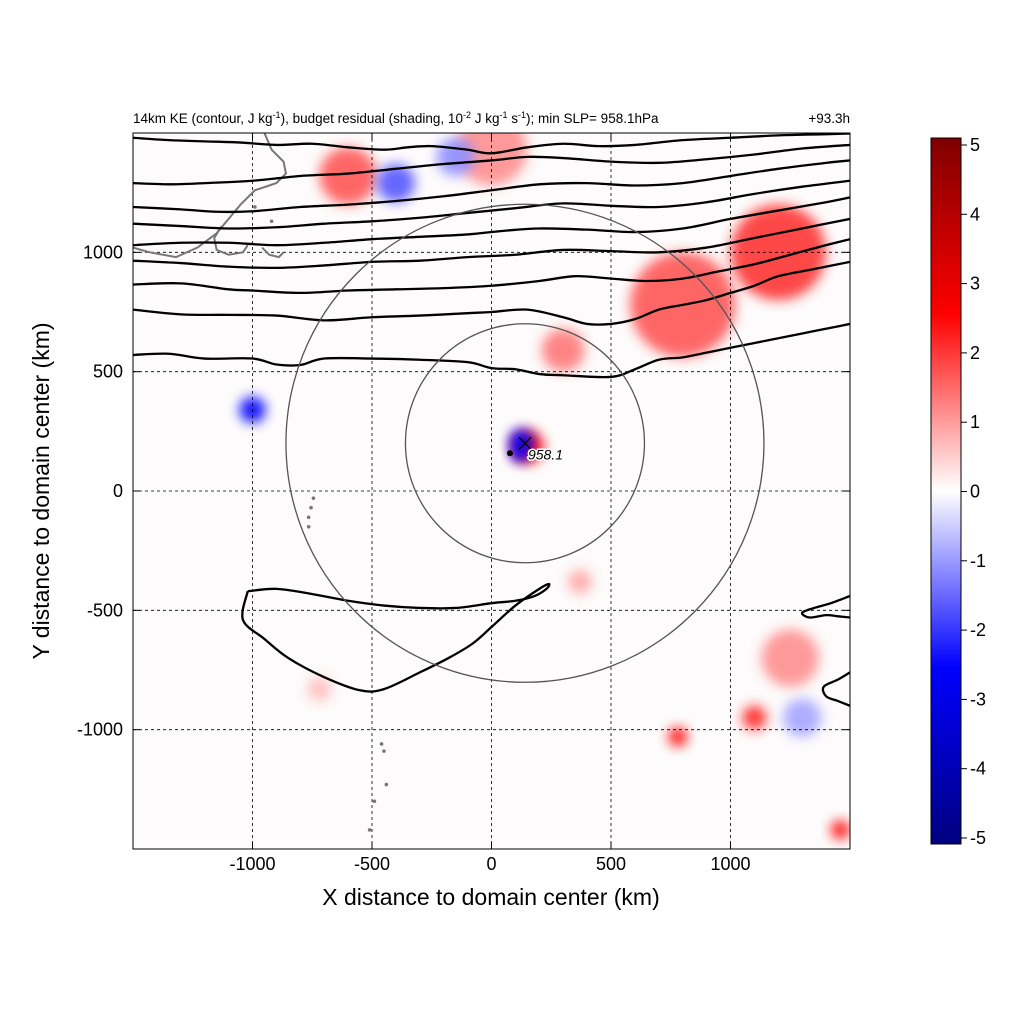  I want to click on y-tick-label: -500, so click(105, 610).